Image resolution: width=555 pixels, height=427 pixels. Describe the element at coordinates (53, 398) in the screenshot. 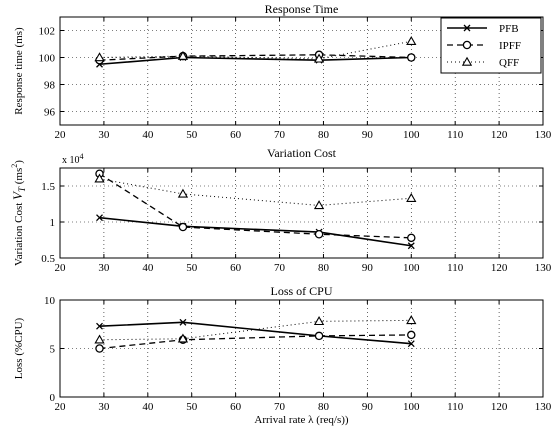

I see `y-tick-label: 0` at that location.